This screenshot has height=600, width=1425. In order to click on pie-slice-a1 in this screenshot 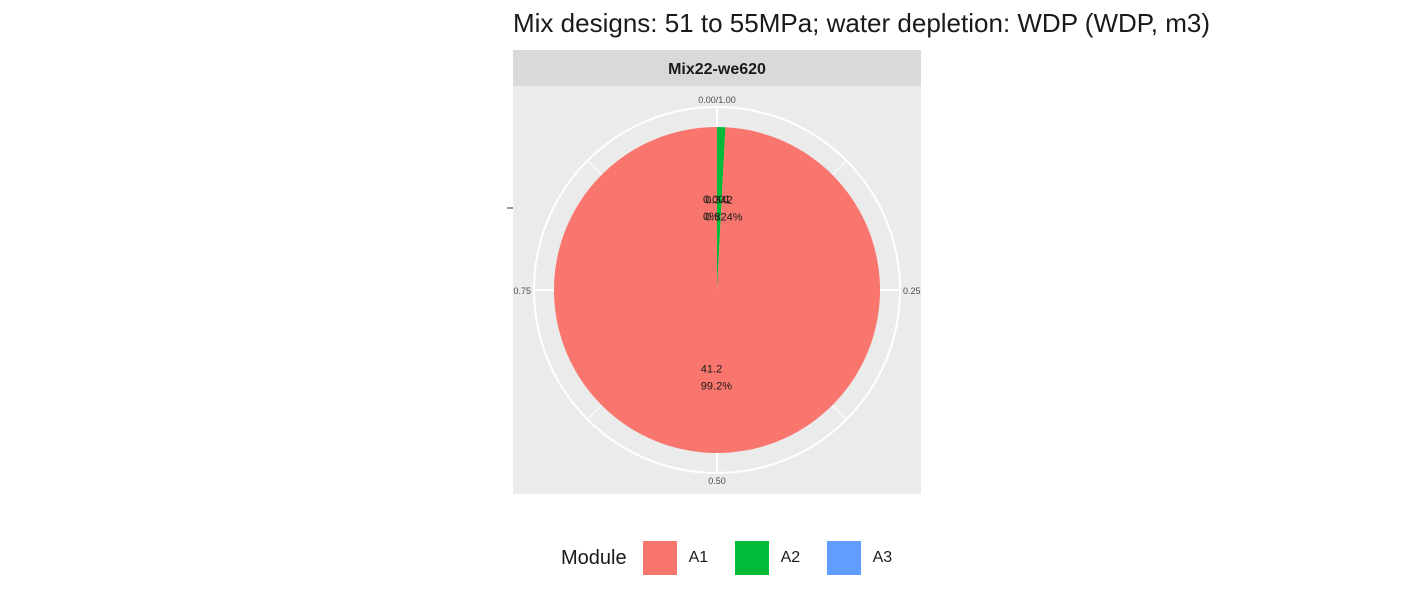, I will do `click(716, 290)`.